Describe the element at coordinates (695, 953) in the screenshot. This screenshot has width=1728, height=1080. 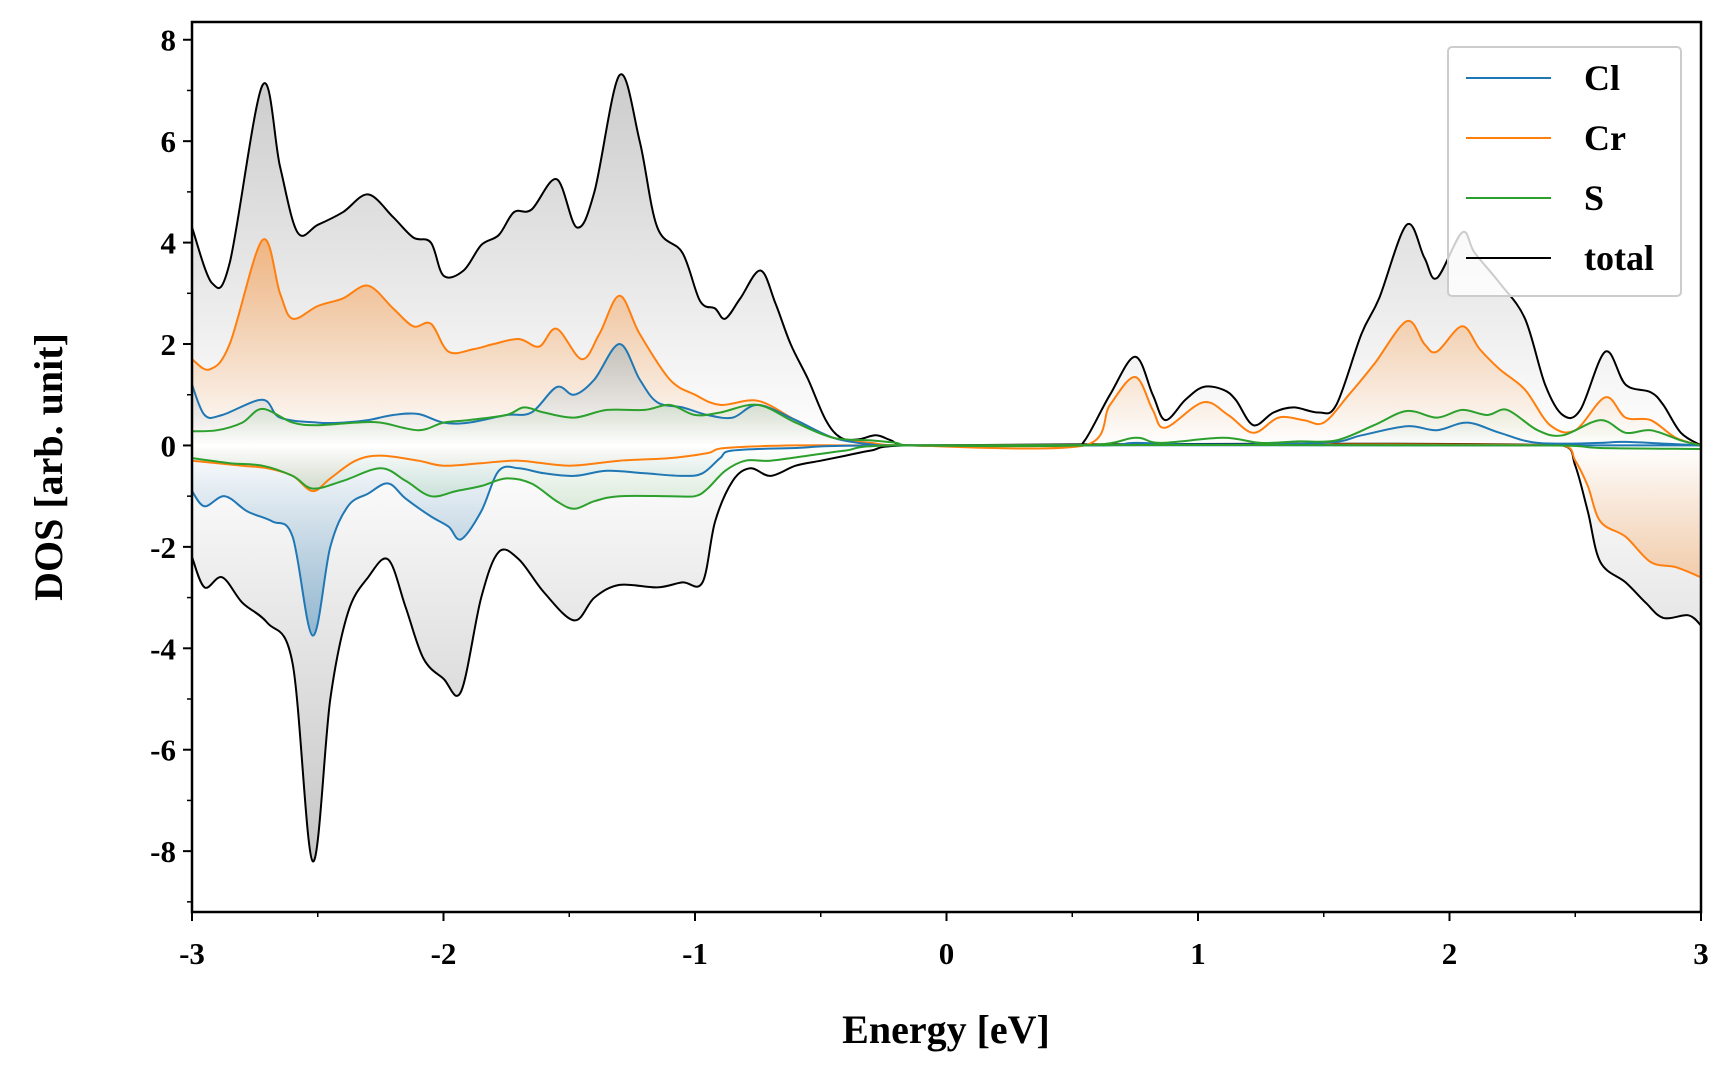
I see `x-tick-label: -1` at that location.